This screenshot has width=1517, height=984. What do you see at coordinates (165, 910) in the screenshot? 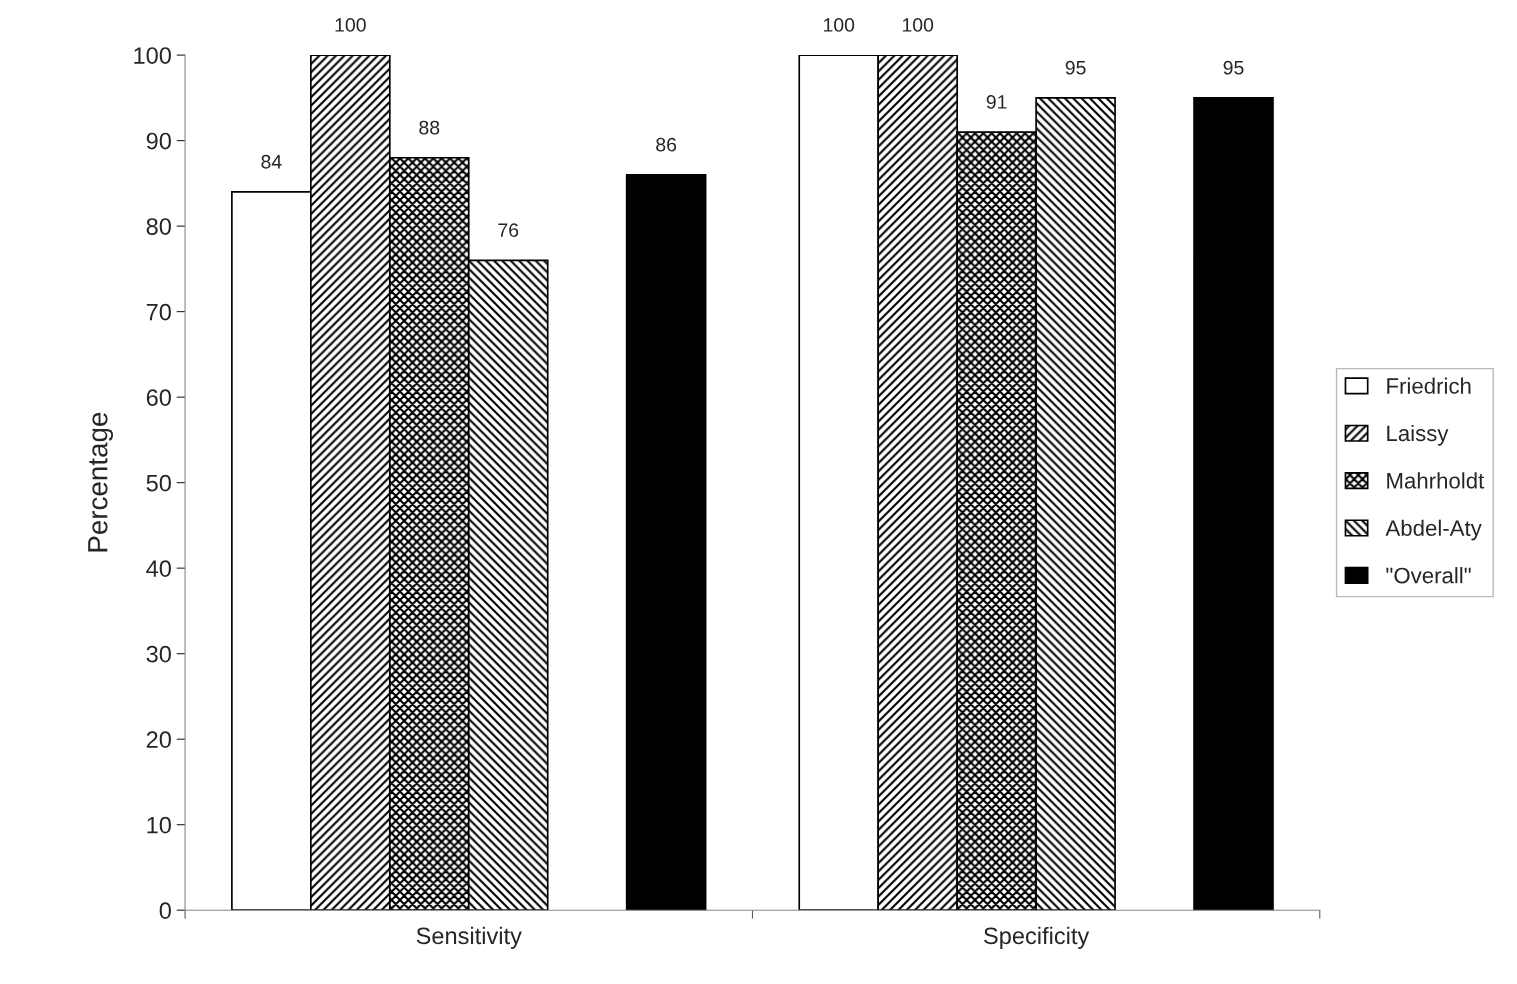
I see `y-tick-label: 0` at bounding box center [165, 910].